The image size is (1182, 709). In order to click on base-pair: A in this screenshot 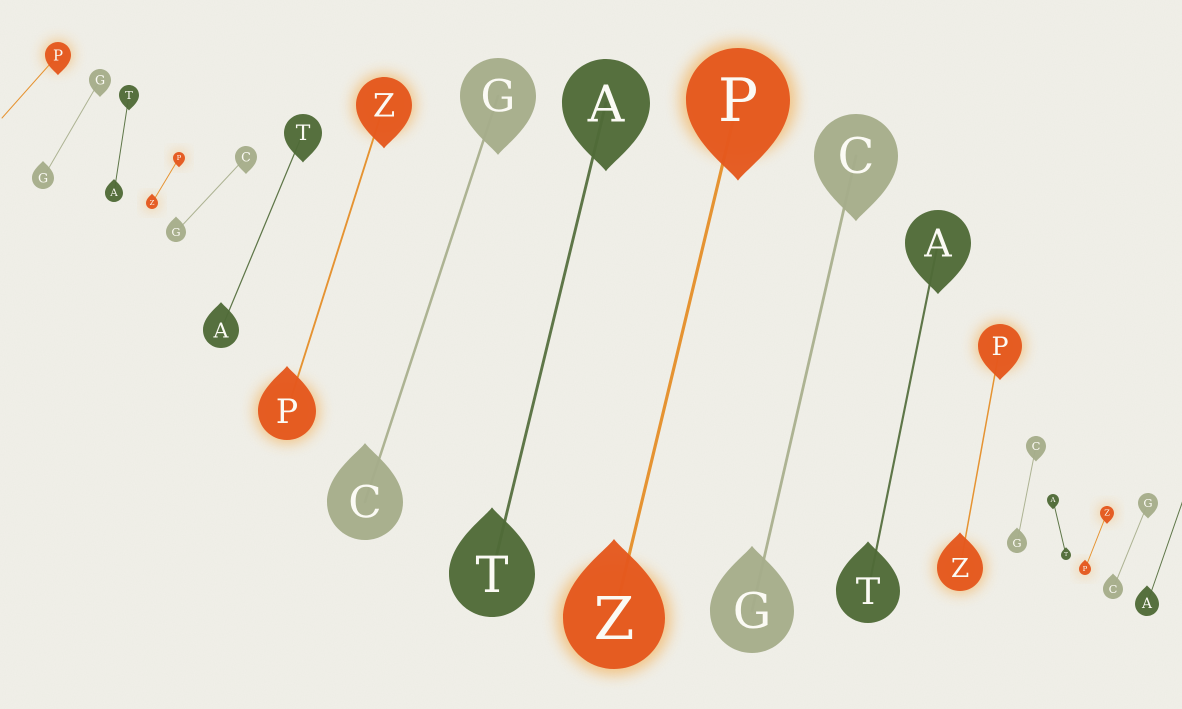, I will do `click(1158, 558)`.